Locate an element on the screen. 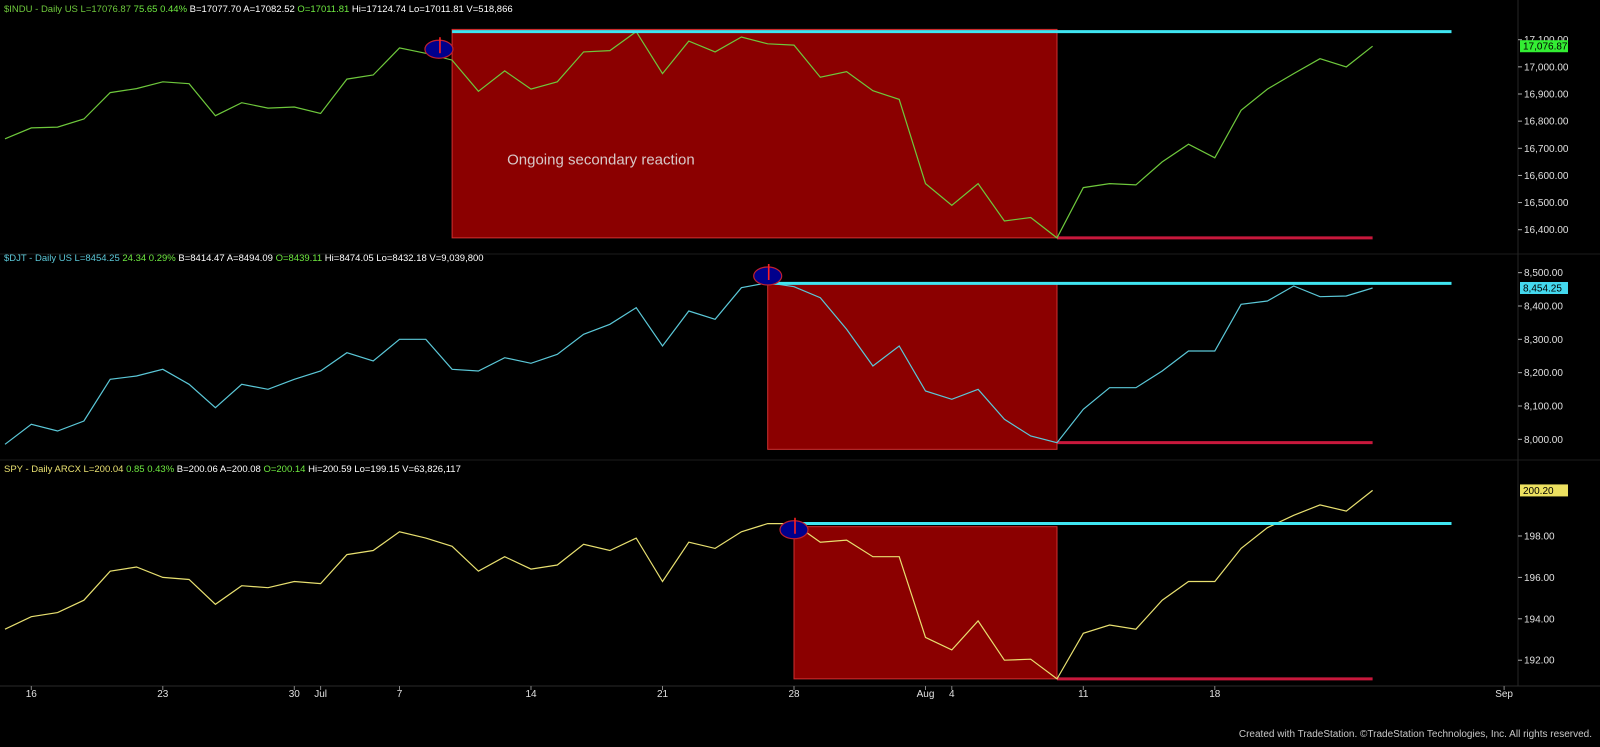 The width and height of the screenshot is (1600, 747). y-tick-label: 16,800.00 is located at coordinates (1546, 122).